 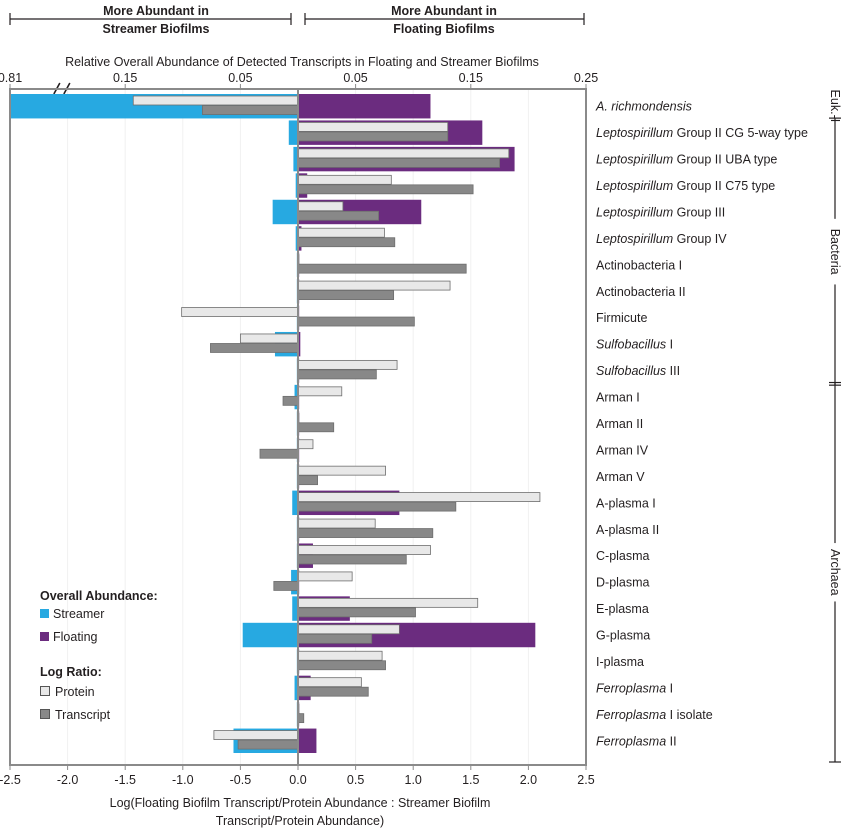 I want to click on x-tick-label: 0.0, so click(x=297, y=780).